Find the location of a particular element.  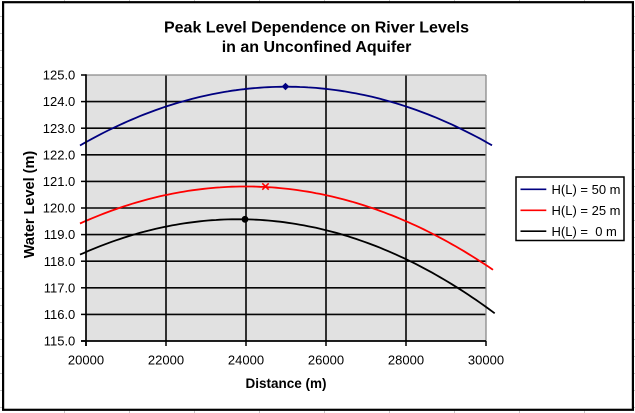

svg-text: 26000 is located at coordinates (326, 360).